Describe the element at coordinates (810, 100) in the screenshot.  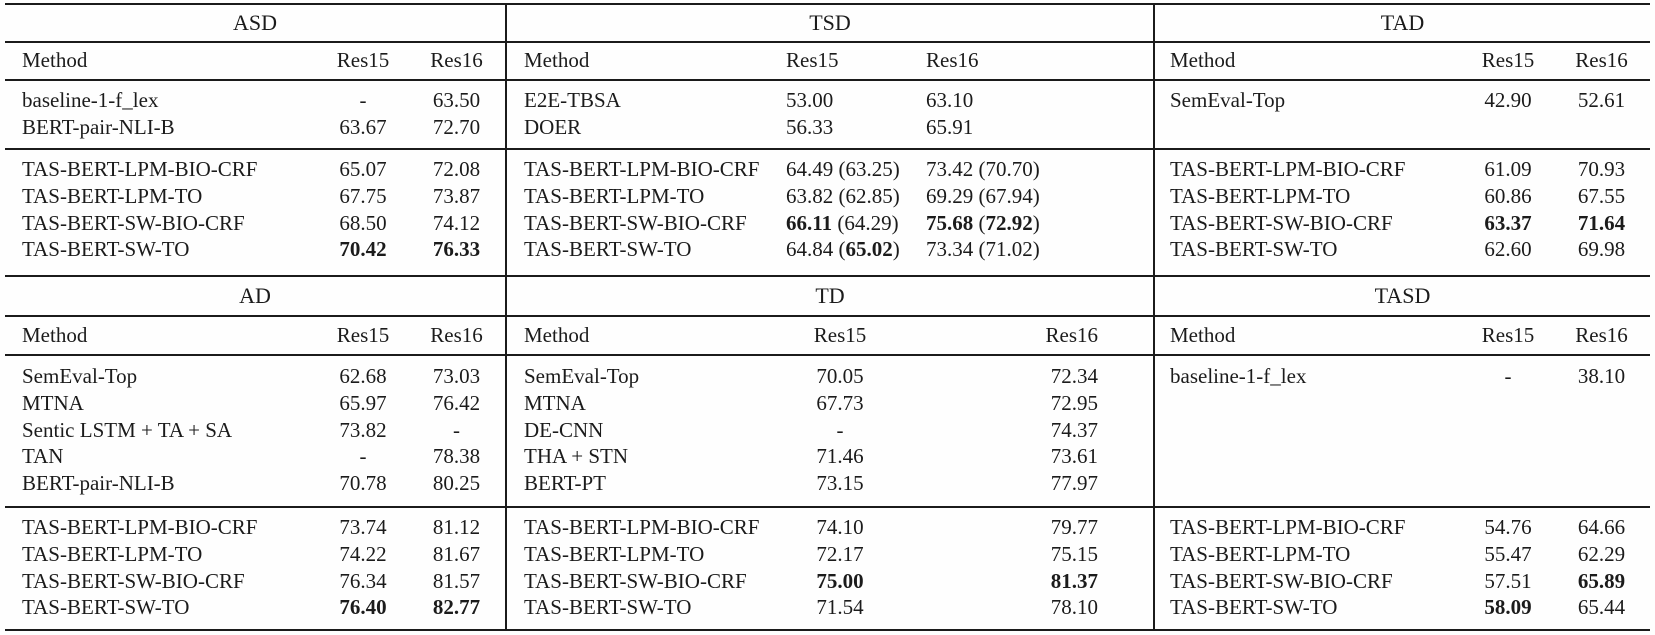
I see `res15-cell: 53.00` at that location.